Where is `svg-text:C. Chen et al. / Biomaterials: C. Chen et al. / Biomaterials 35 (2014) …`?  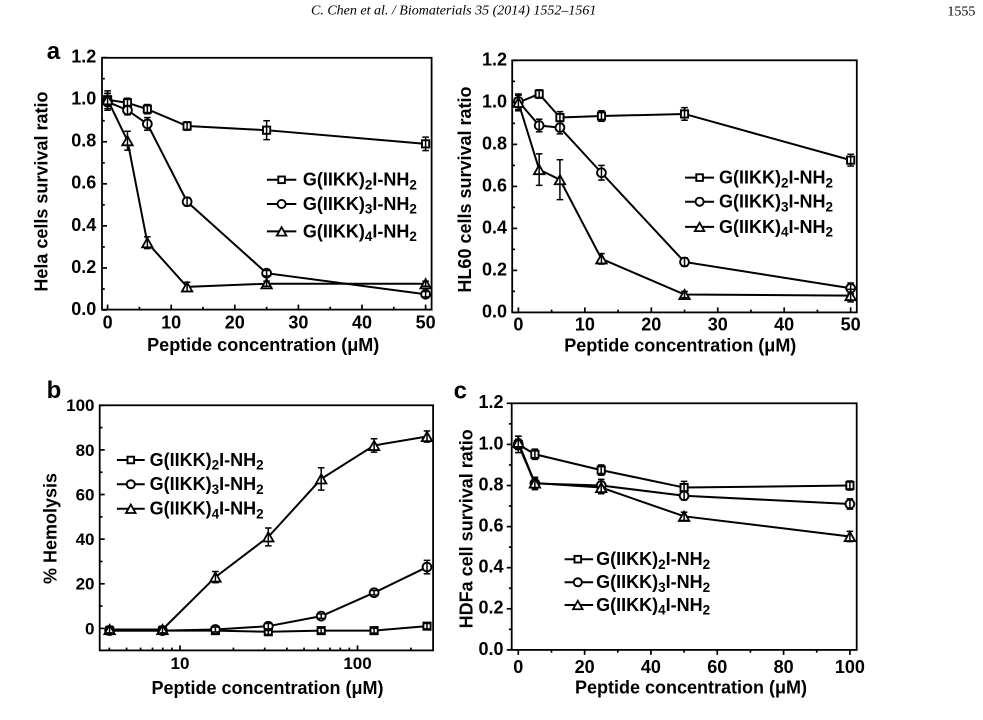 svg-text:C. Chen et al. / Biomaterials: C. Chen et al. / Biomaterials 35 (2014) … is located at coordinates (453, 11).